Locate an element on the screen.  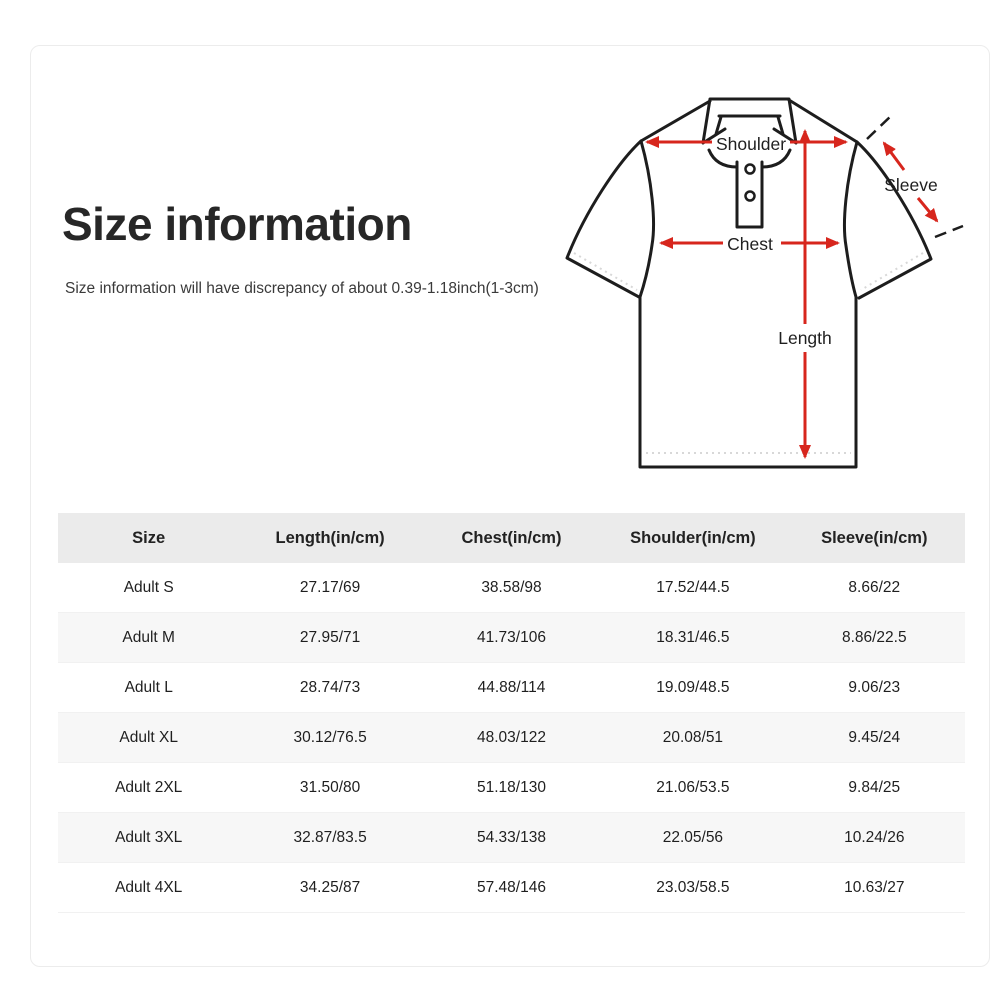
placket is located at coordinates (749, 194).